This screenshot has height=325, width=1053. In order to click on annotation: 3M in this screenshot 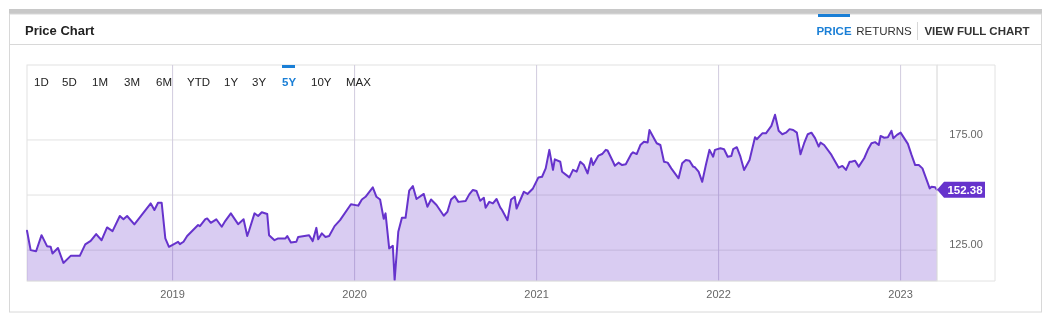, I will do `click(132, 82)`.